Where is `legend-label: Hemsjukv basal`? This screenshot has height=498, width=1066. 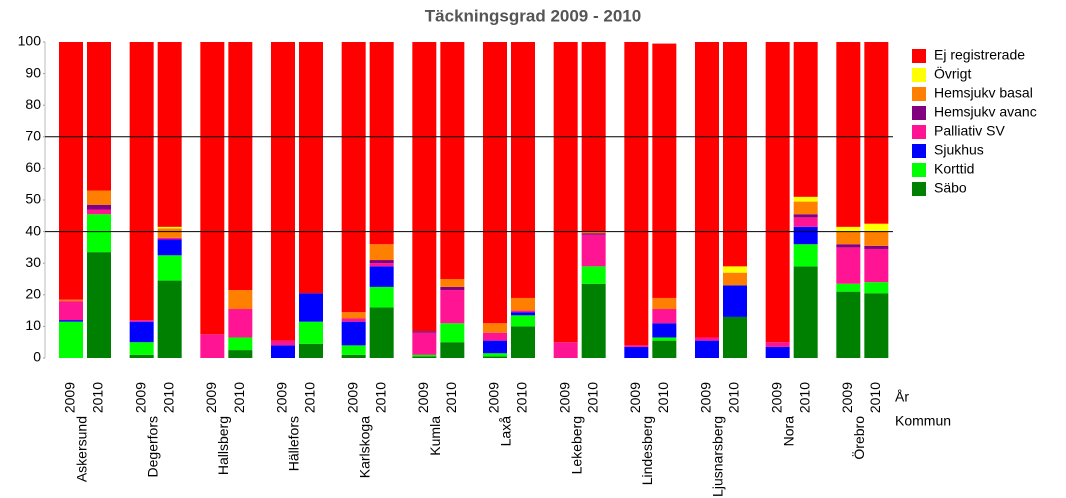
legend-label: Hemsjukv basal is located at coordinates (983, 93).